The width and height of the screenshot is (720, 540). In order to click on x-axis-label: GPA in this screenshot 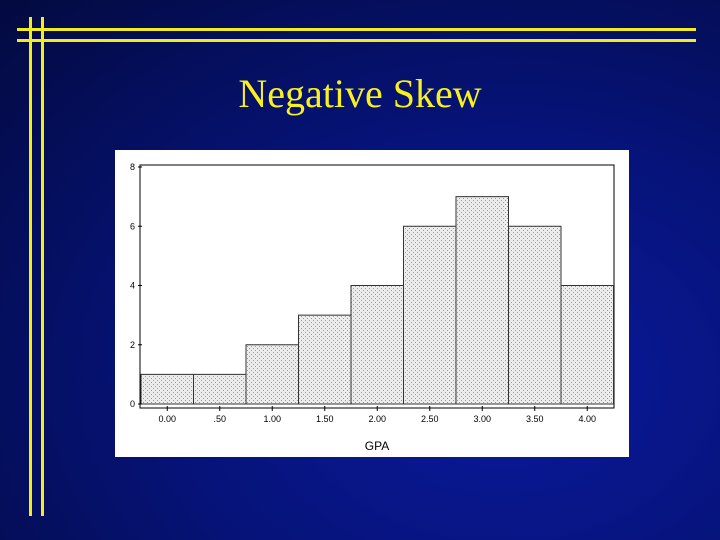, I will do `click(377, 446)`.